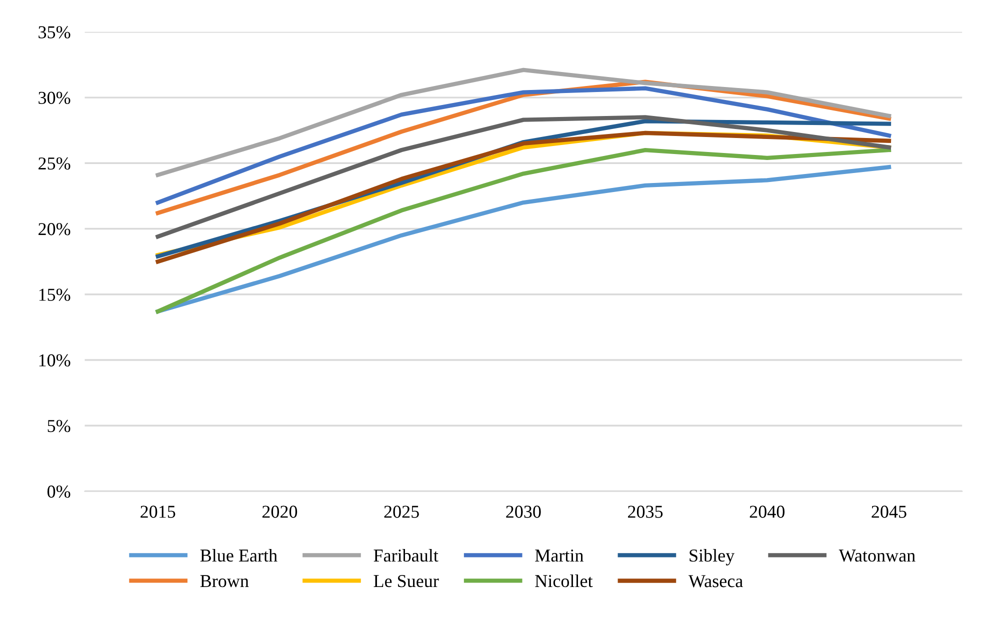 Image resolution: width=997 pixels, height=638 pixels. What do you see at coordinates (54, 360) in the screenshot?
I see `y-tick-label: 10%` at bounding box center [54, 360].